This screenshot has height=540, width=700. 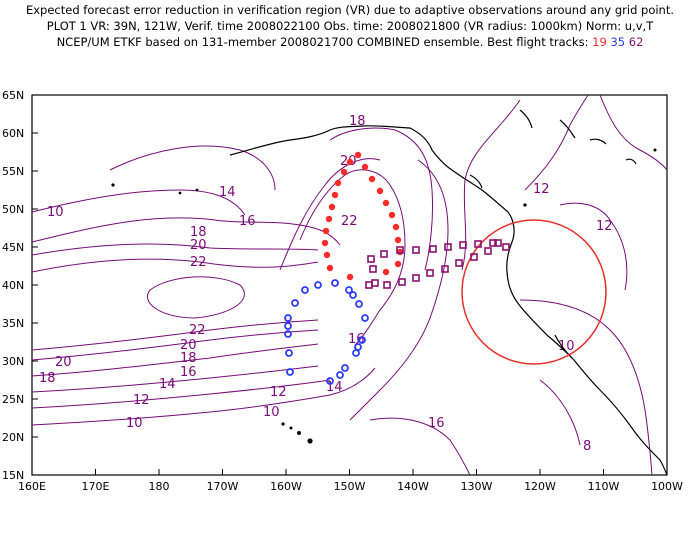 I want to click on x-tick-label: 140W, so click(x=413, y=486).